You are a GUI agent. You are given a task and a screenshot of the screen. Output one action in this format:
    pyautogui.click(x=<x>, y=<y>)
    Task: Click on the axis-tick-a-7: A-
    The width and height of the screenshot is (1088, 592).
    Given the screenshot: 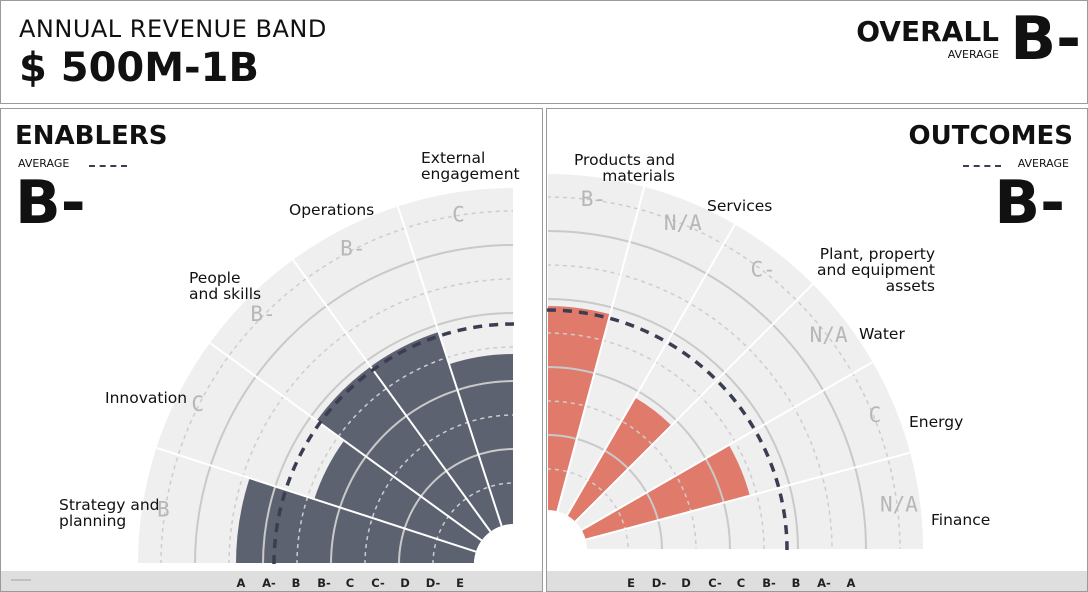 What is the action you would take?
    pyautogui.click(x=824, y=583)
    